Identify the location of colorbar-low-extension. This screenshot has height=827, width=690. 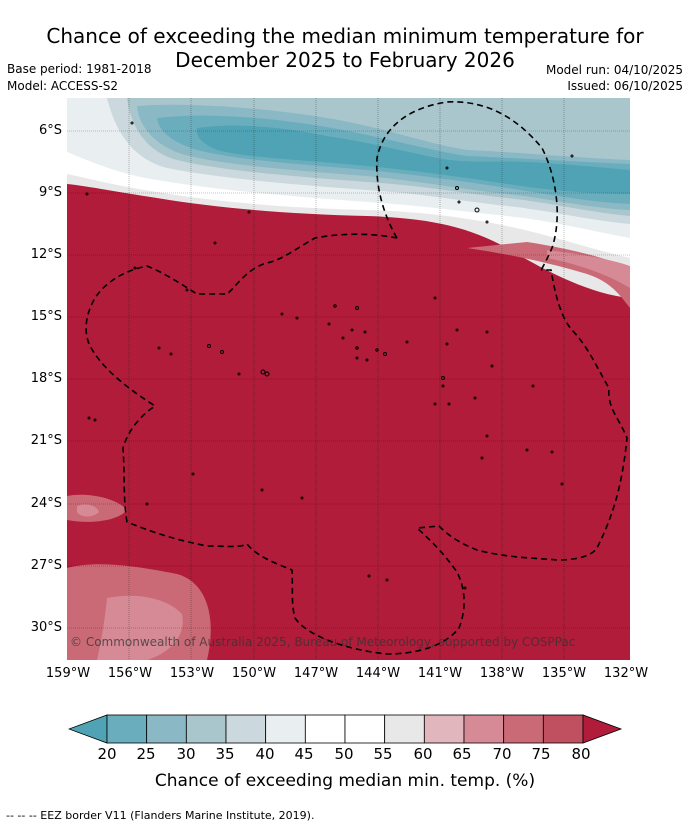
(88, 729).